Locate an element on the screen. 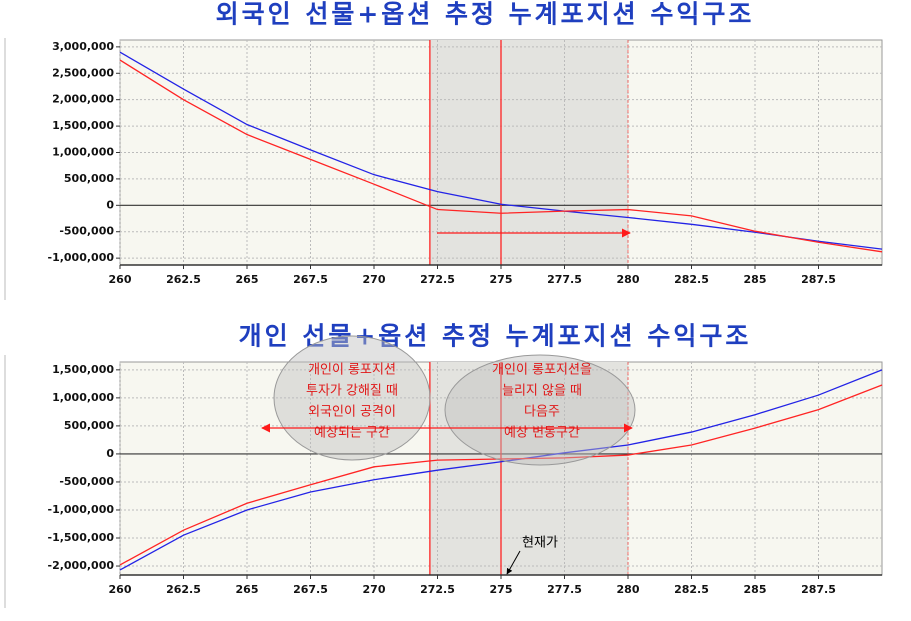 The height and width of the screenshot is (621, 911). y-tick-label: 2,000,000 is located at coordinates (83, 99).